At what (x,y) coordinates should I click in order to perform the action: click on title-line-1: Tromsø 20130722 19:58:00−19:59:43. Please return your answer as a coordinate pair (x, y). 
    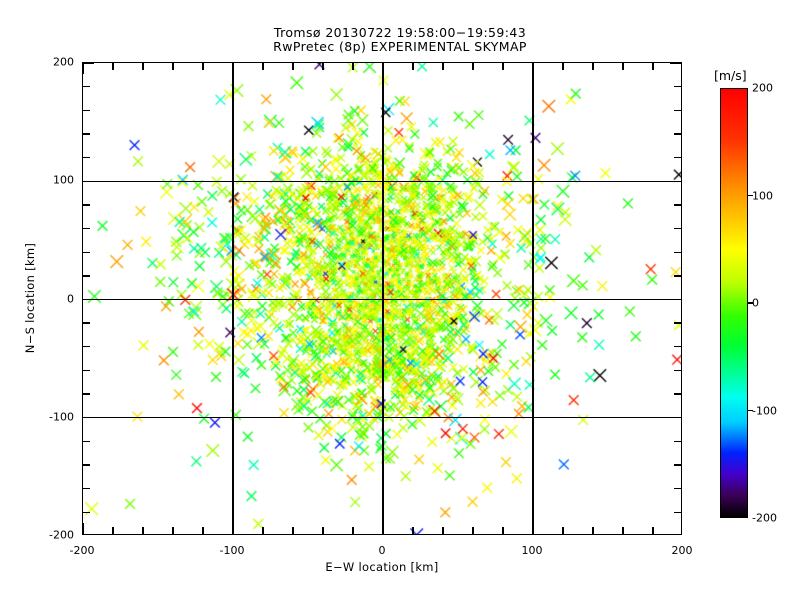
    Looking at the image, I should click on (400, 32).